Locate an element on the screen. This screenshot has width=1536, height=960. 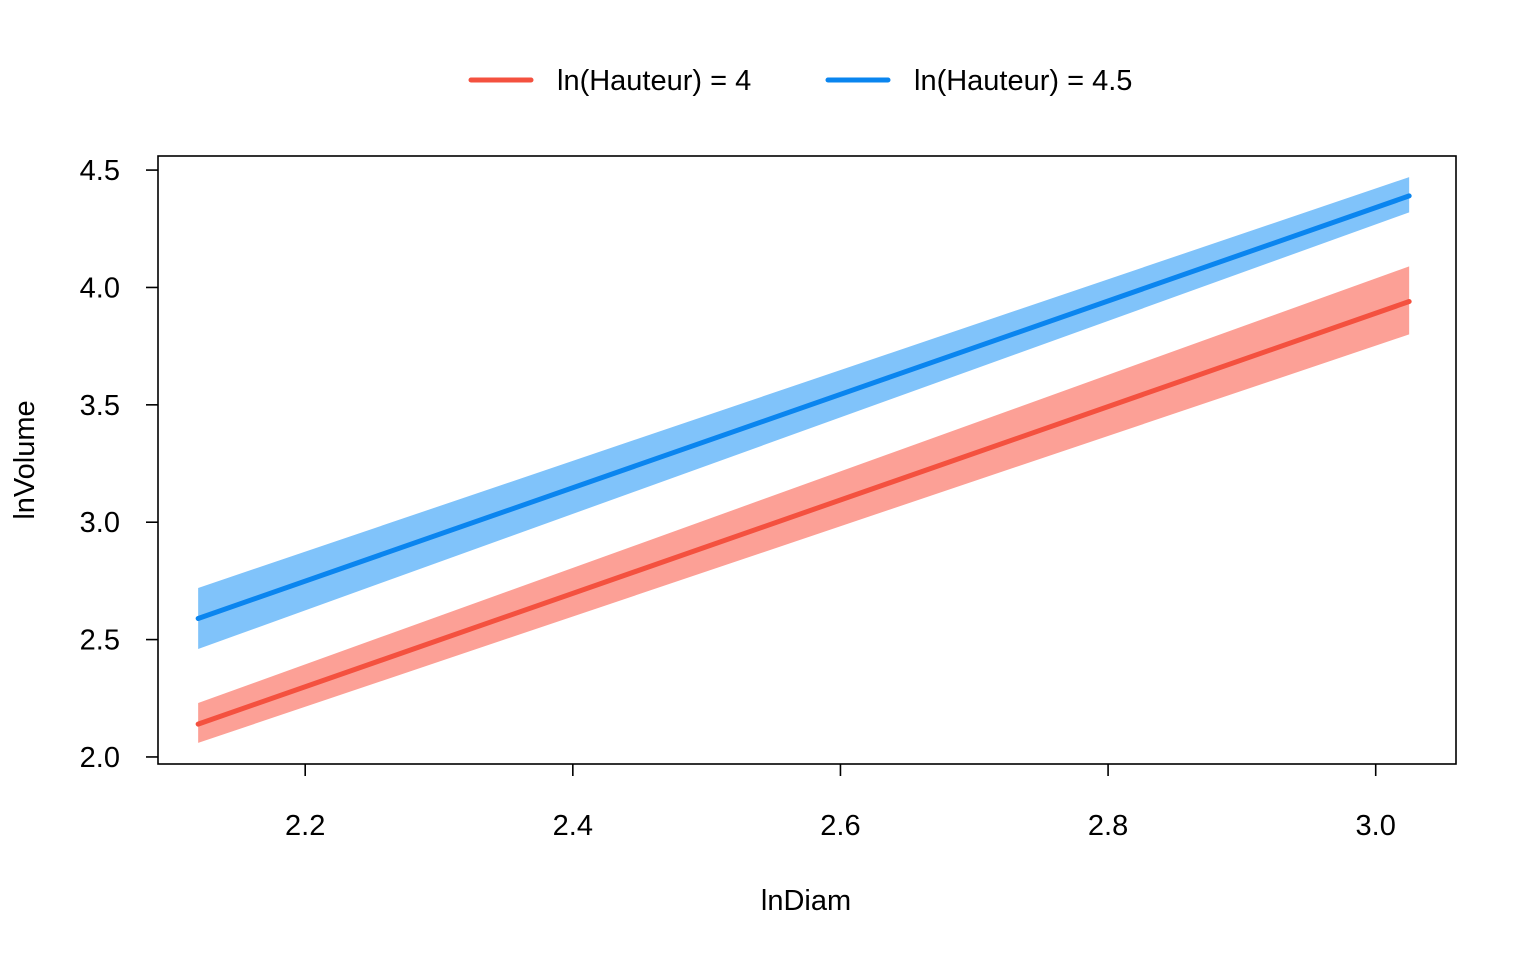
legend-label: ln(Hauteur) = 4 is located at coordinates (654, 81).